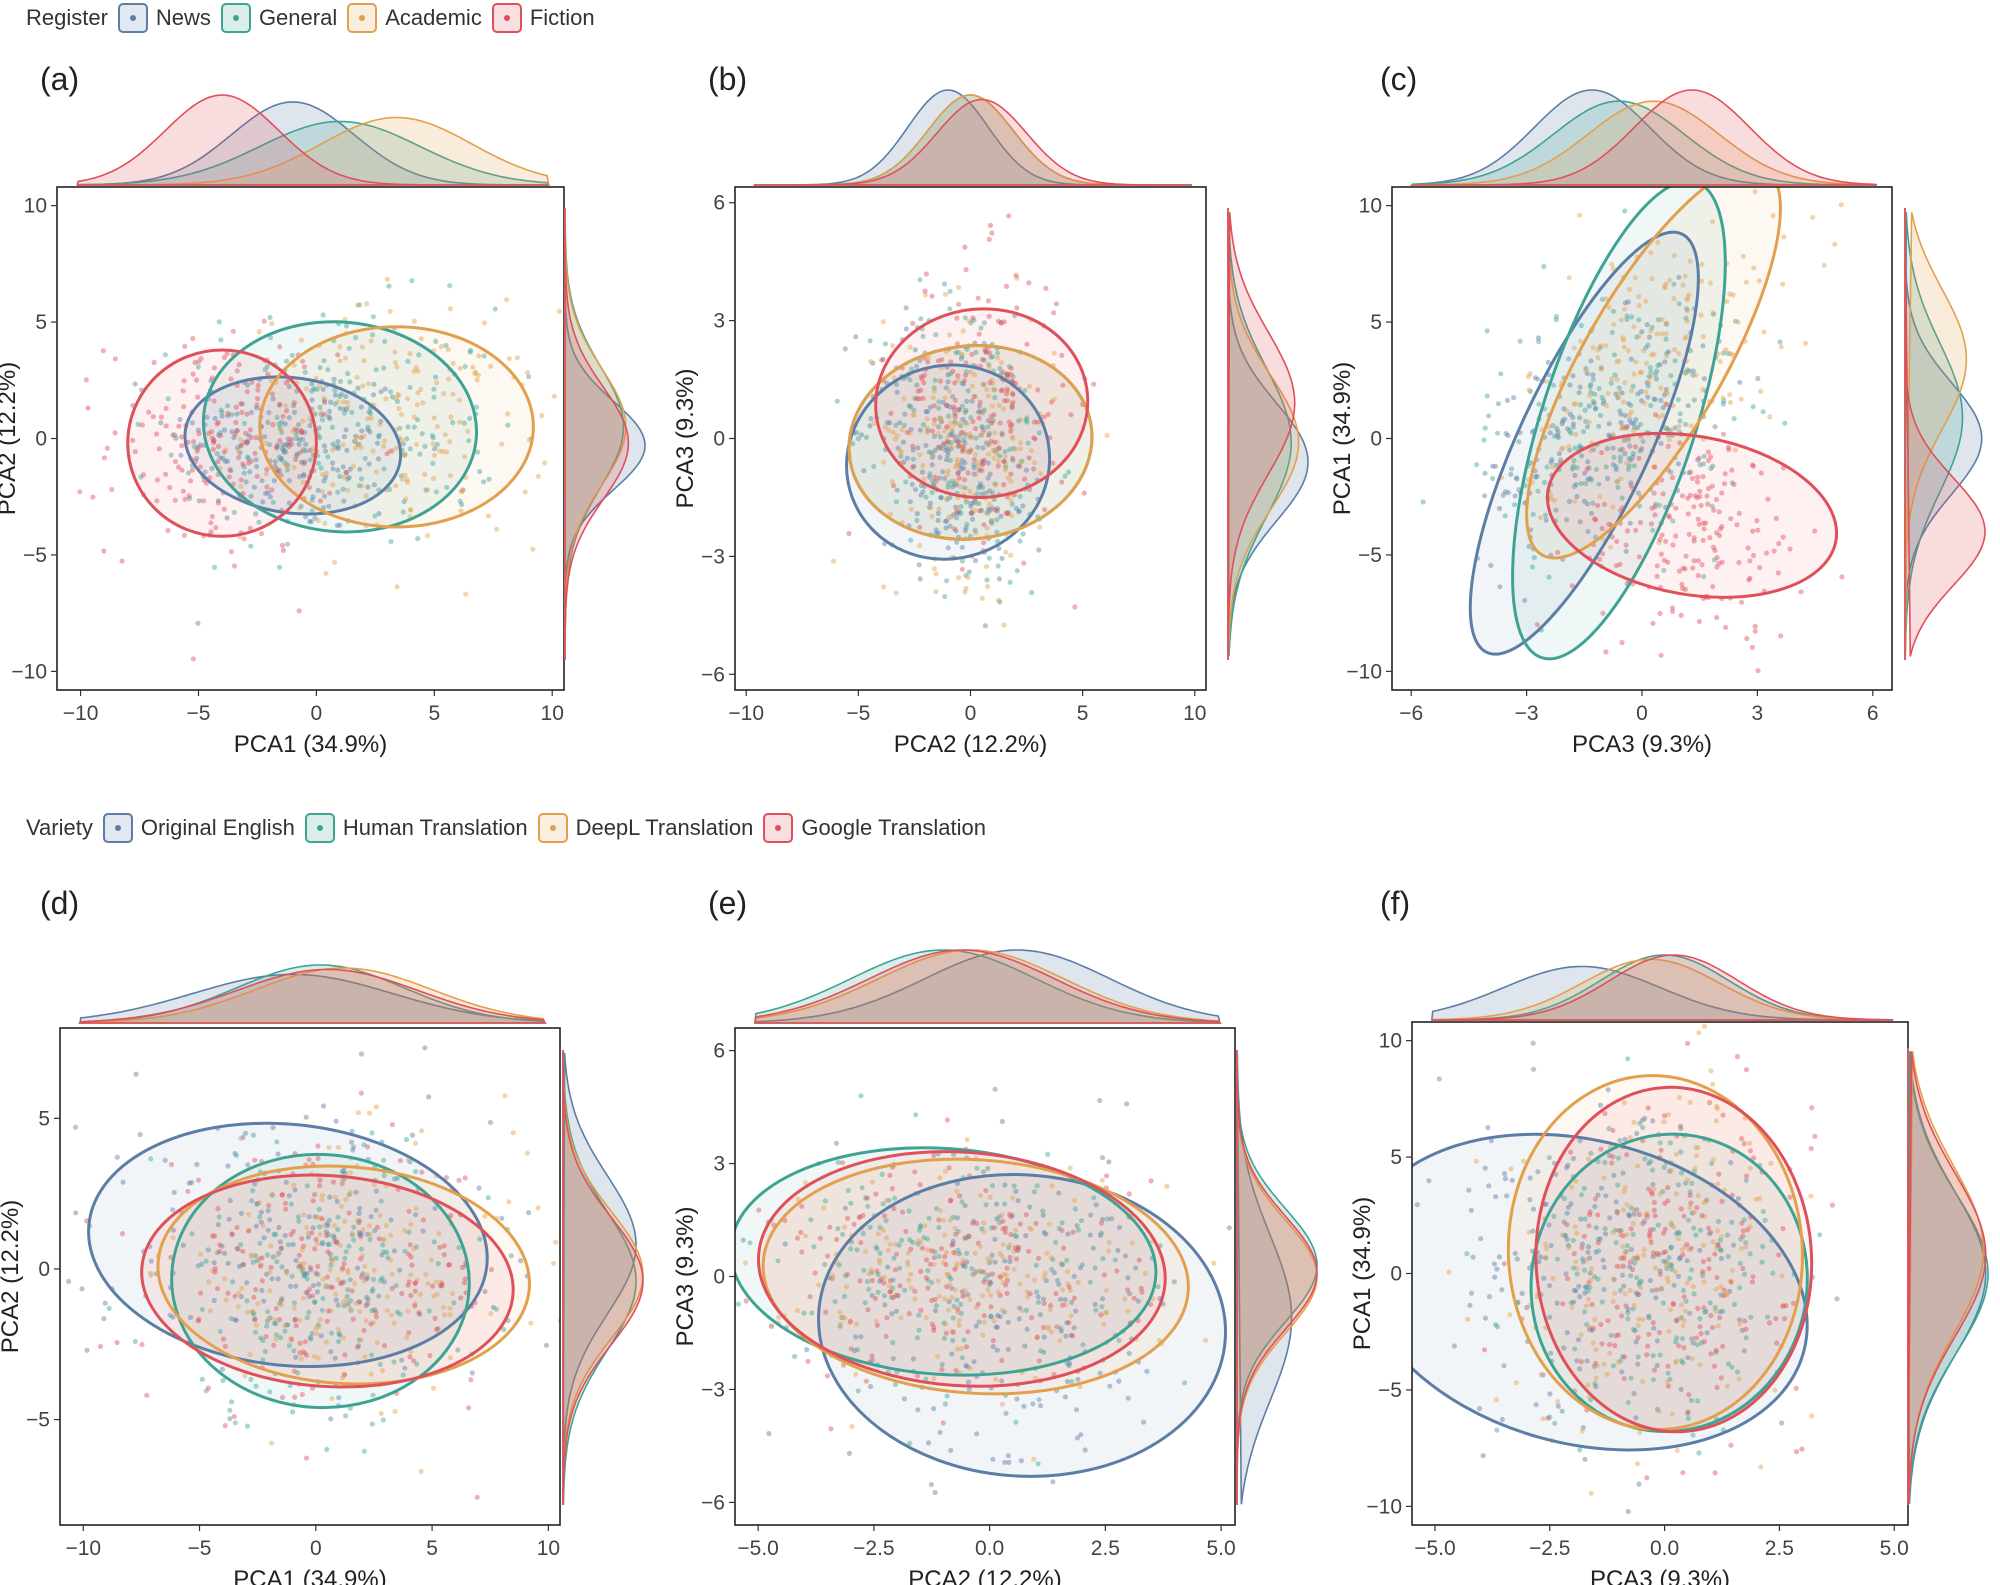  What do you see at coordinates (543, 18) in the screenshot?
I see `legend-entry-fiction: Fiction` at bounding box center [543, 18].